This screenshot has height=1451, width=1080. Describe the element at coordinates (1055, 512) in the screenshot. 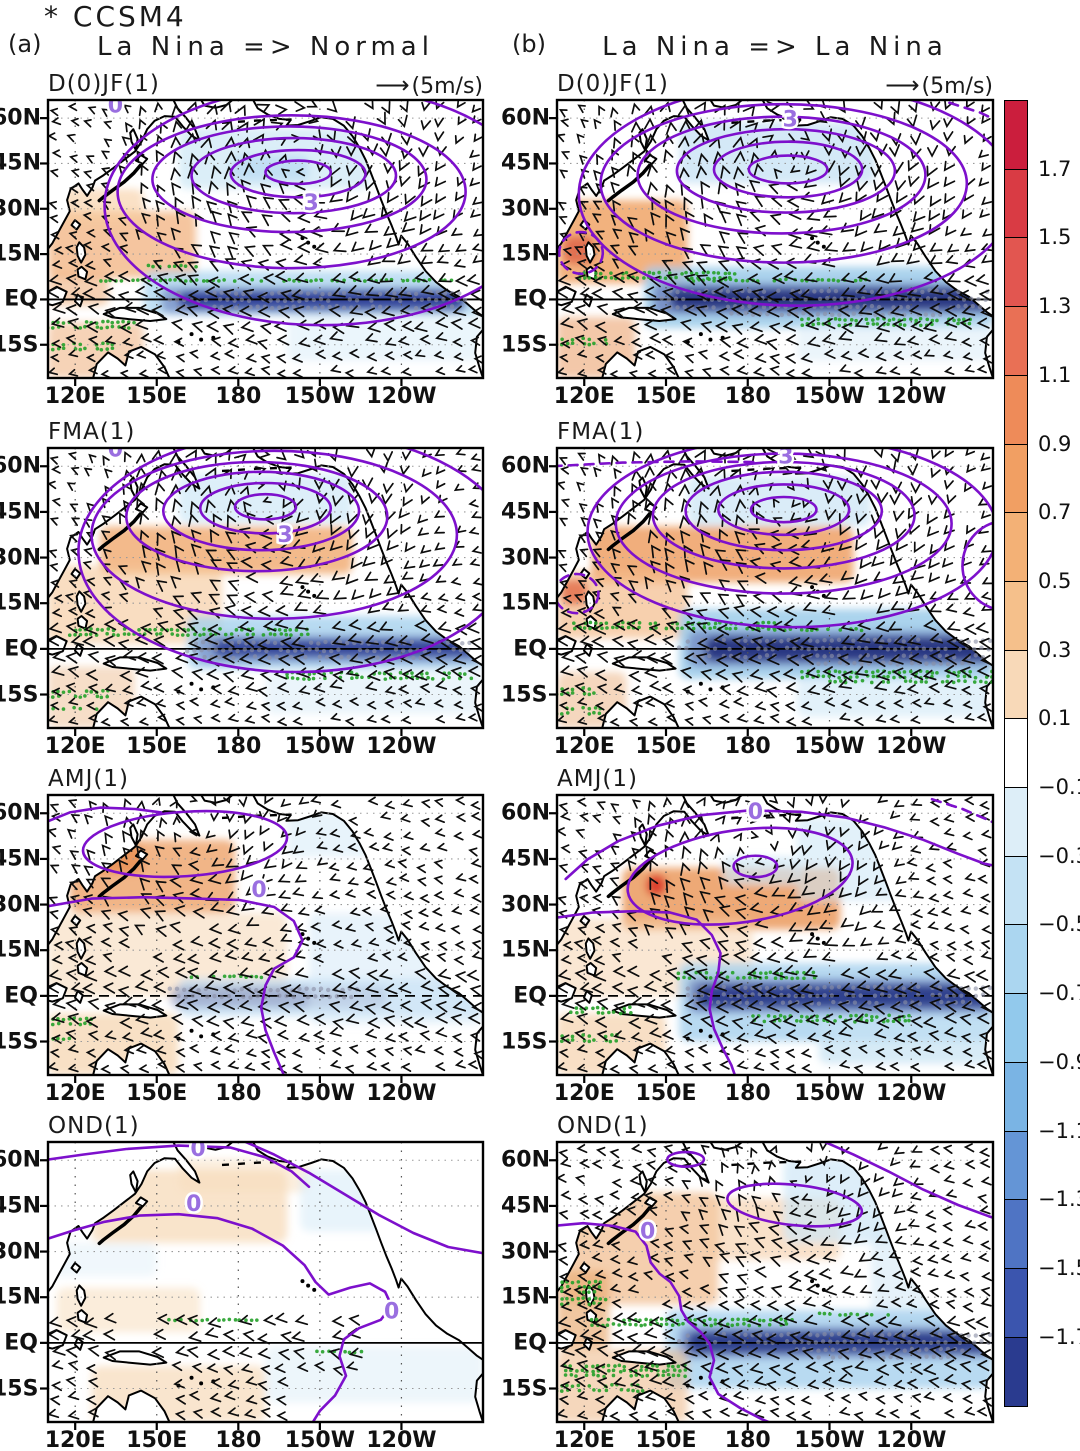

I see `colorbar-tick-label: 0.7` at that location.